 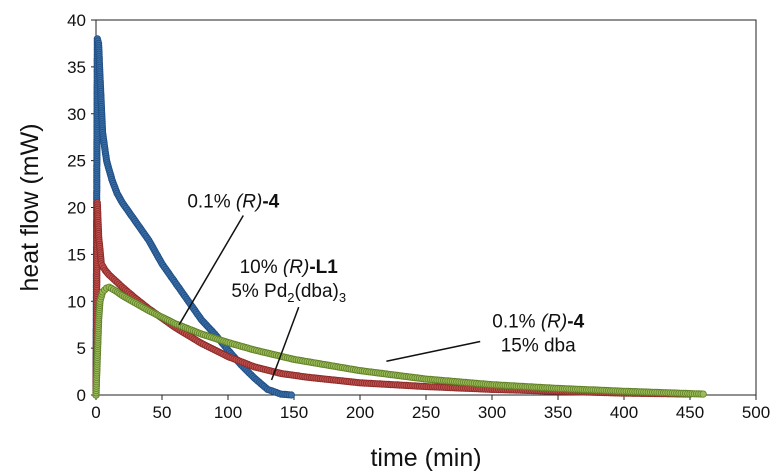 I want to click on annotation-1-dash: -, so click(x=265, y=202).